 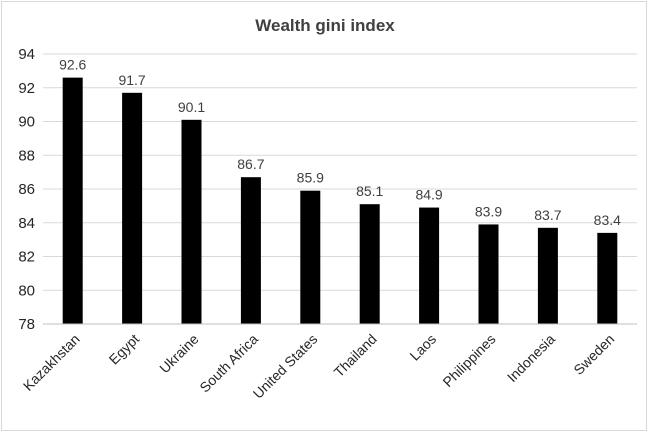 What do you see at coordinates (26, 290) in the screenshot?
I see `y-tick-label: 80` at bounding box center [26, 290].